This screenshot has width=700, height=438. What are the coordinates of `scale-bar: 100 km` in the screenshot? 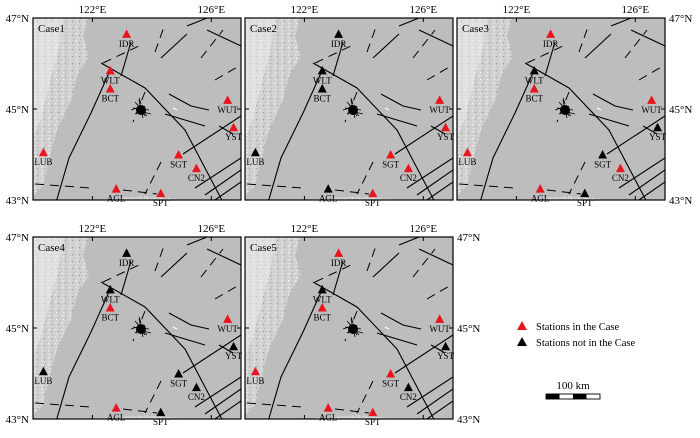 It's located at (573, 390).